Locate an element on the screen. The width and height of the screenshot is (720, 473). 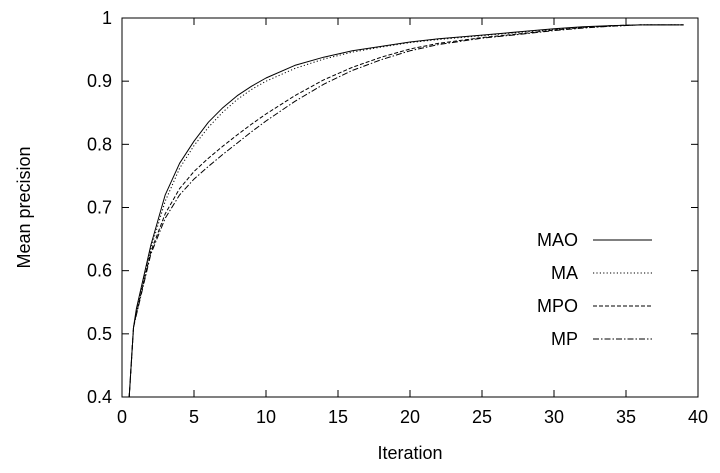
y-tick-label: 0.4 is located at coordinates (99, 397).